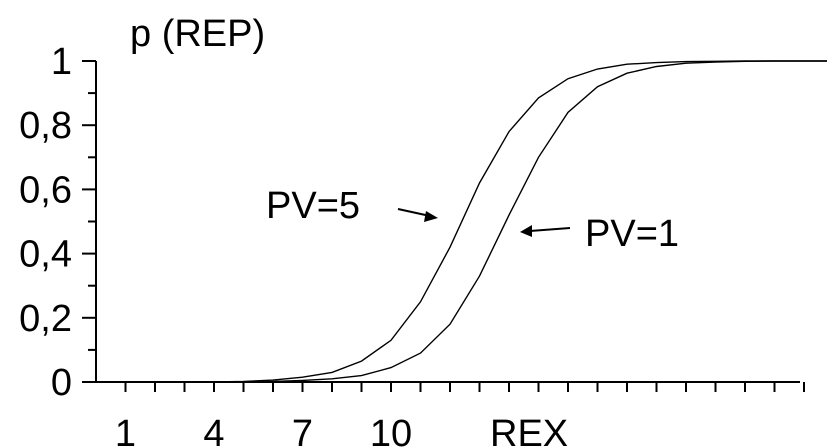 The width and height of the screenshot is (827, 448). I want to click on y-tick-label: 0, so click(61, 383).